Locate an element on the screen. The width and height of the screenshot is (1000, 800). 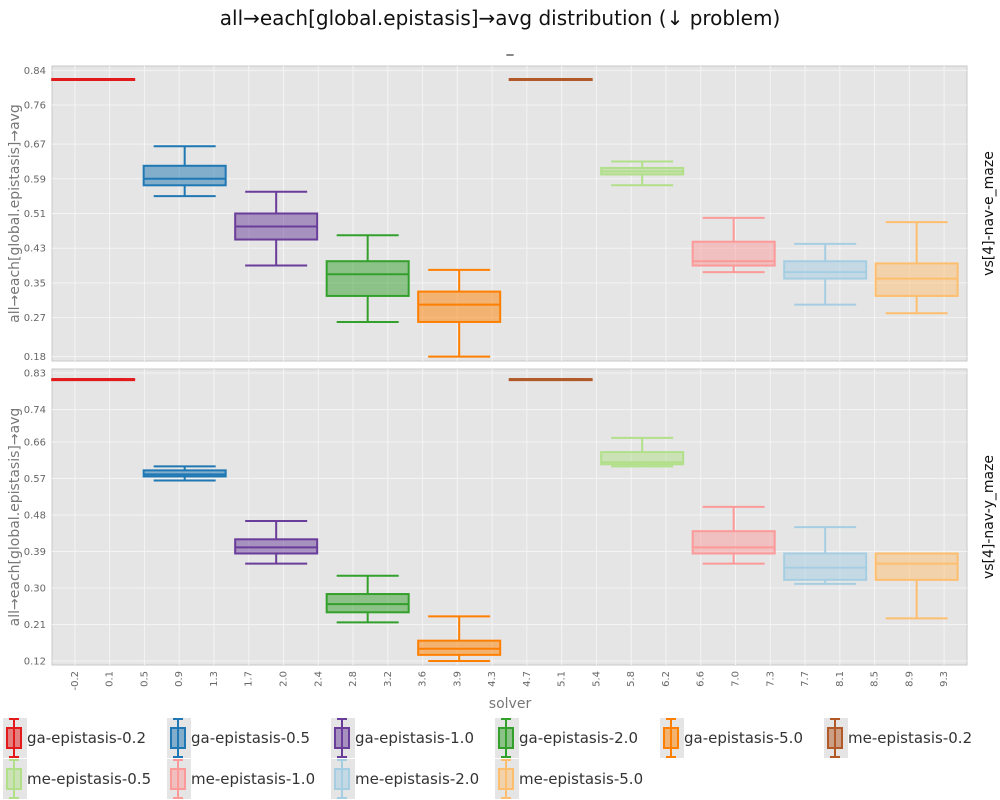
y-tick-label: 0.35 is located at coordinates (35, 283).